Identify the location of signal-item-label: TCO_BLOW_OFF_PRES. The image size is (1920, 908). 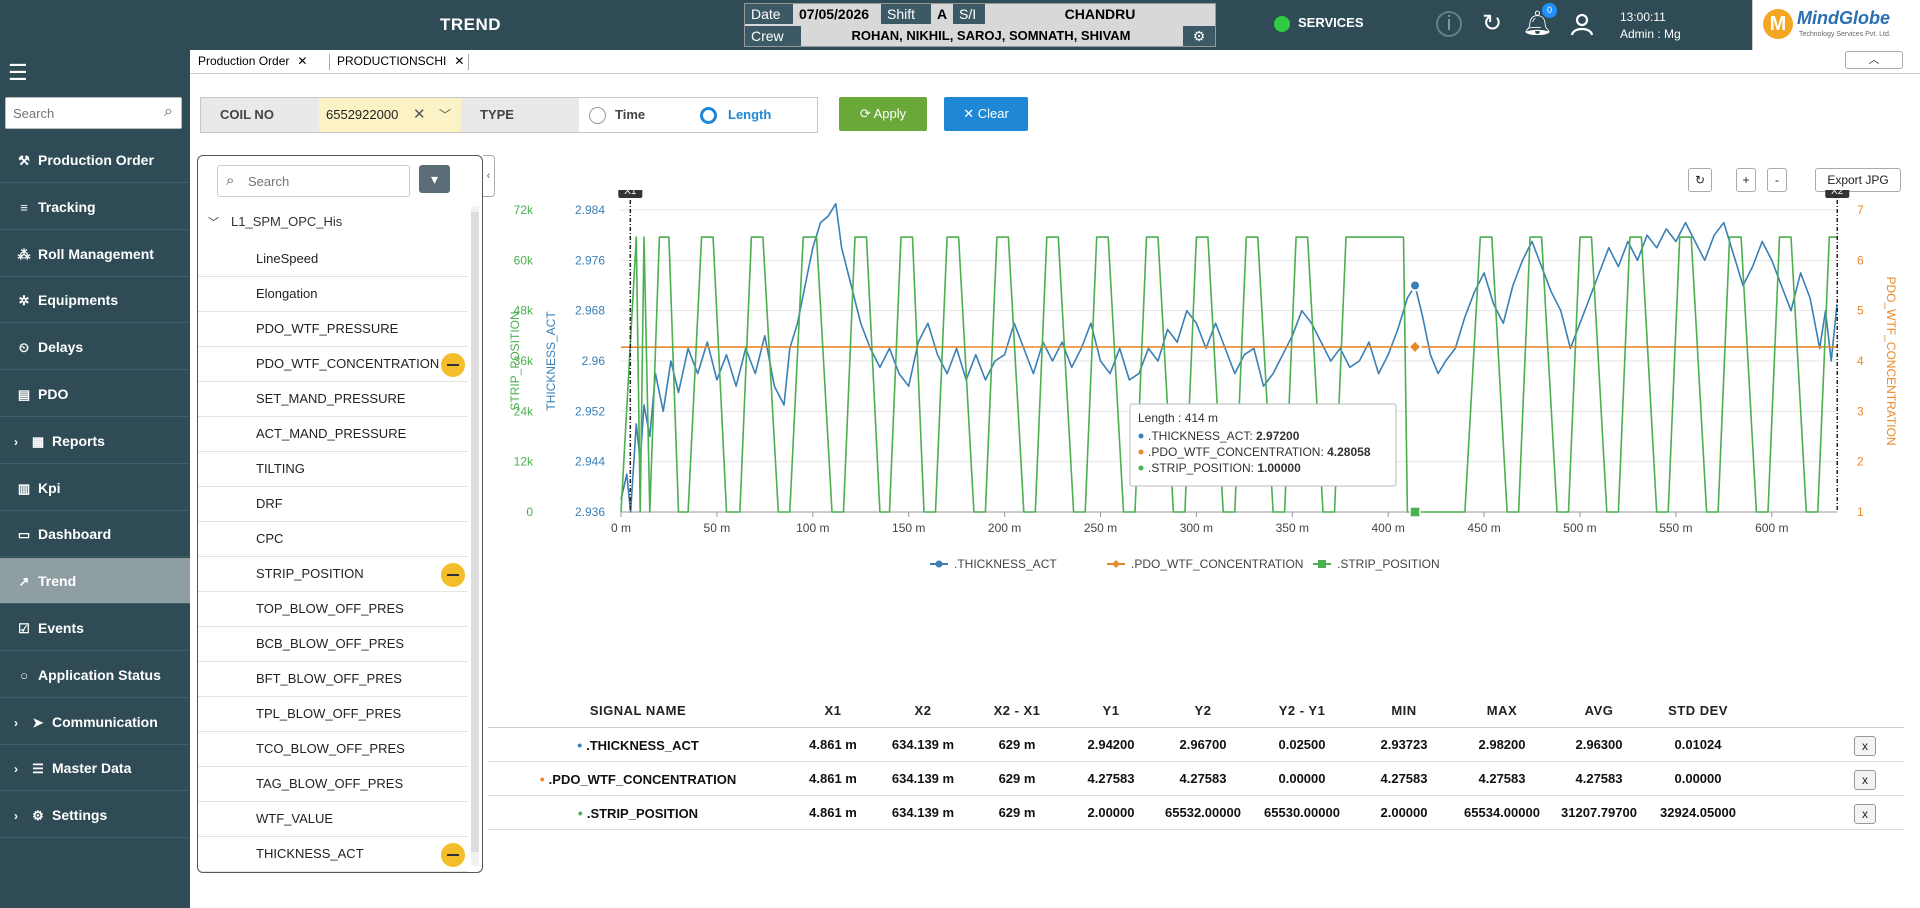
(330, 748).